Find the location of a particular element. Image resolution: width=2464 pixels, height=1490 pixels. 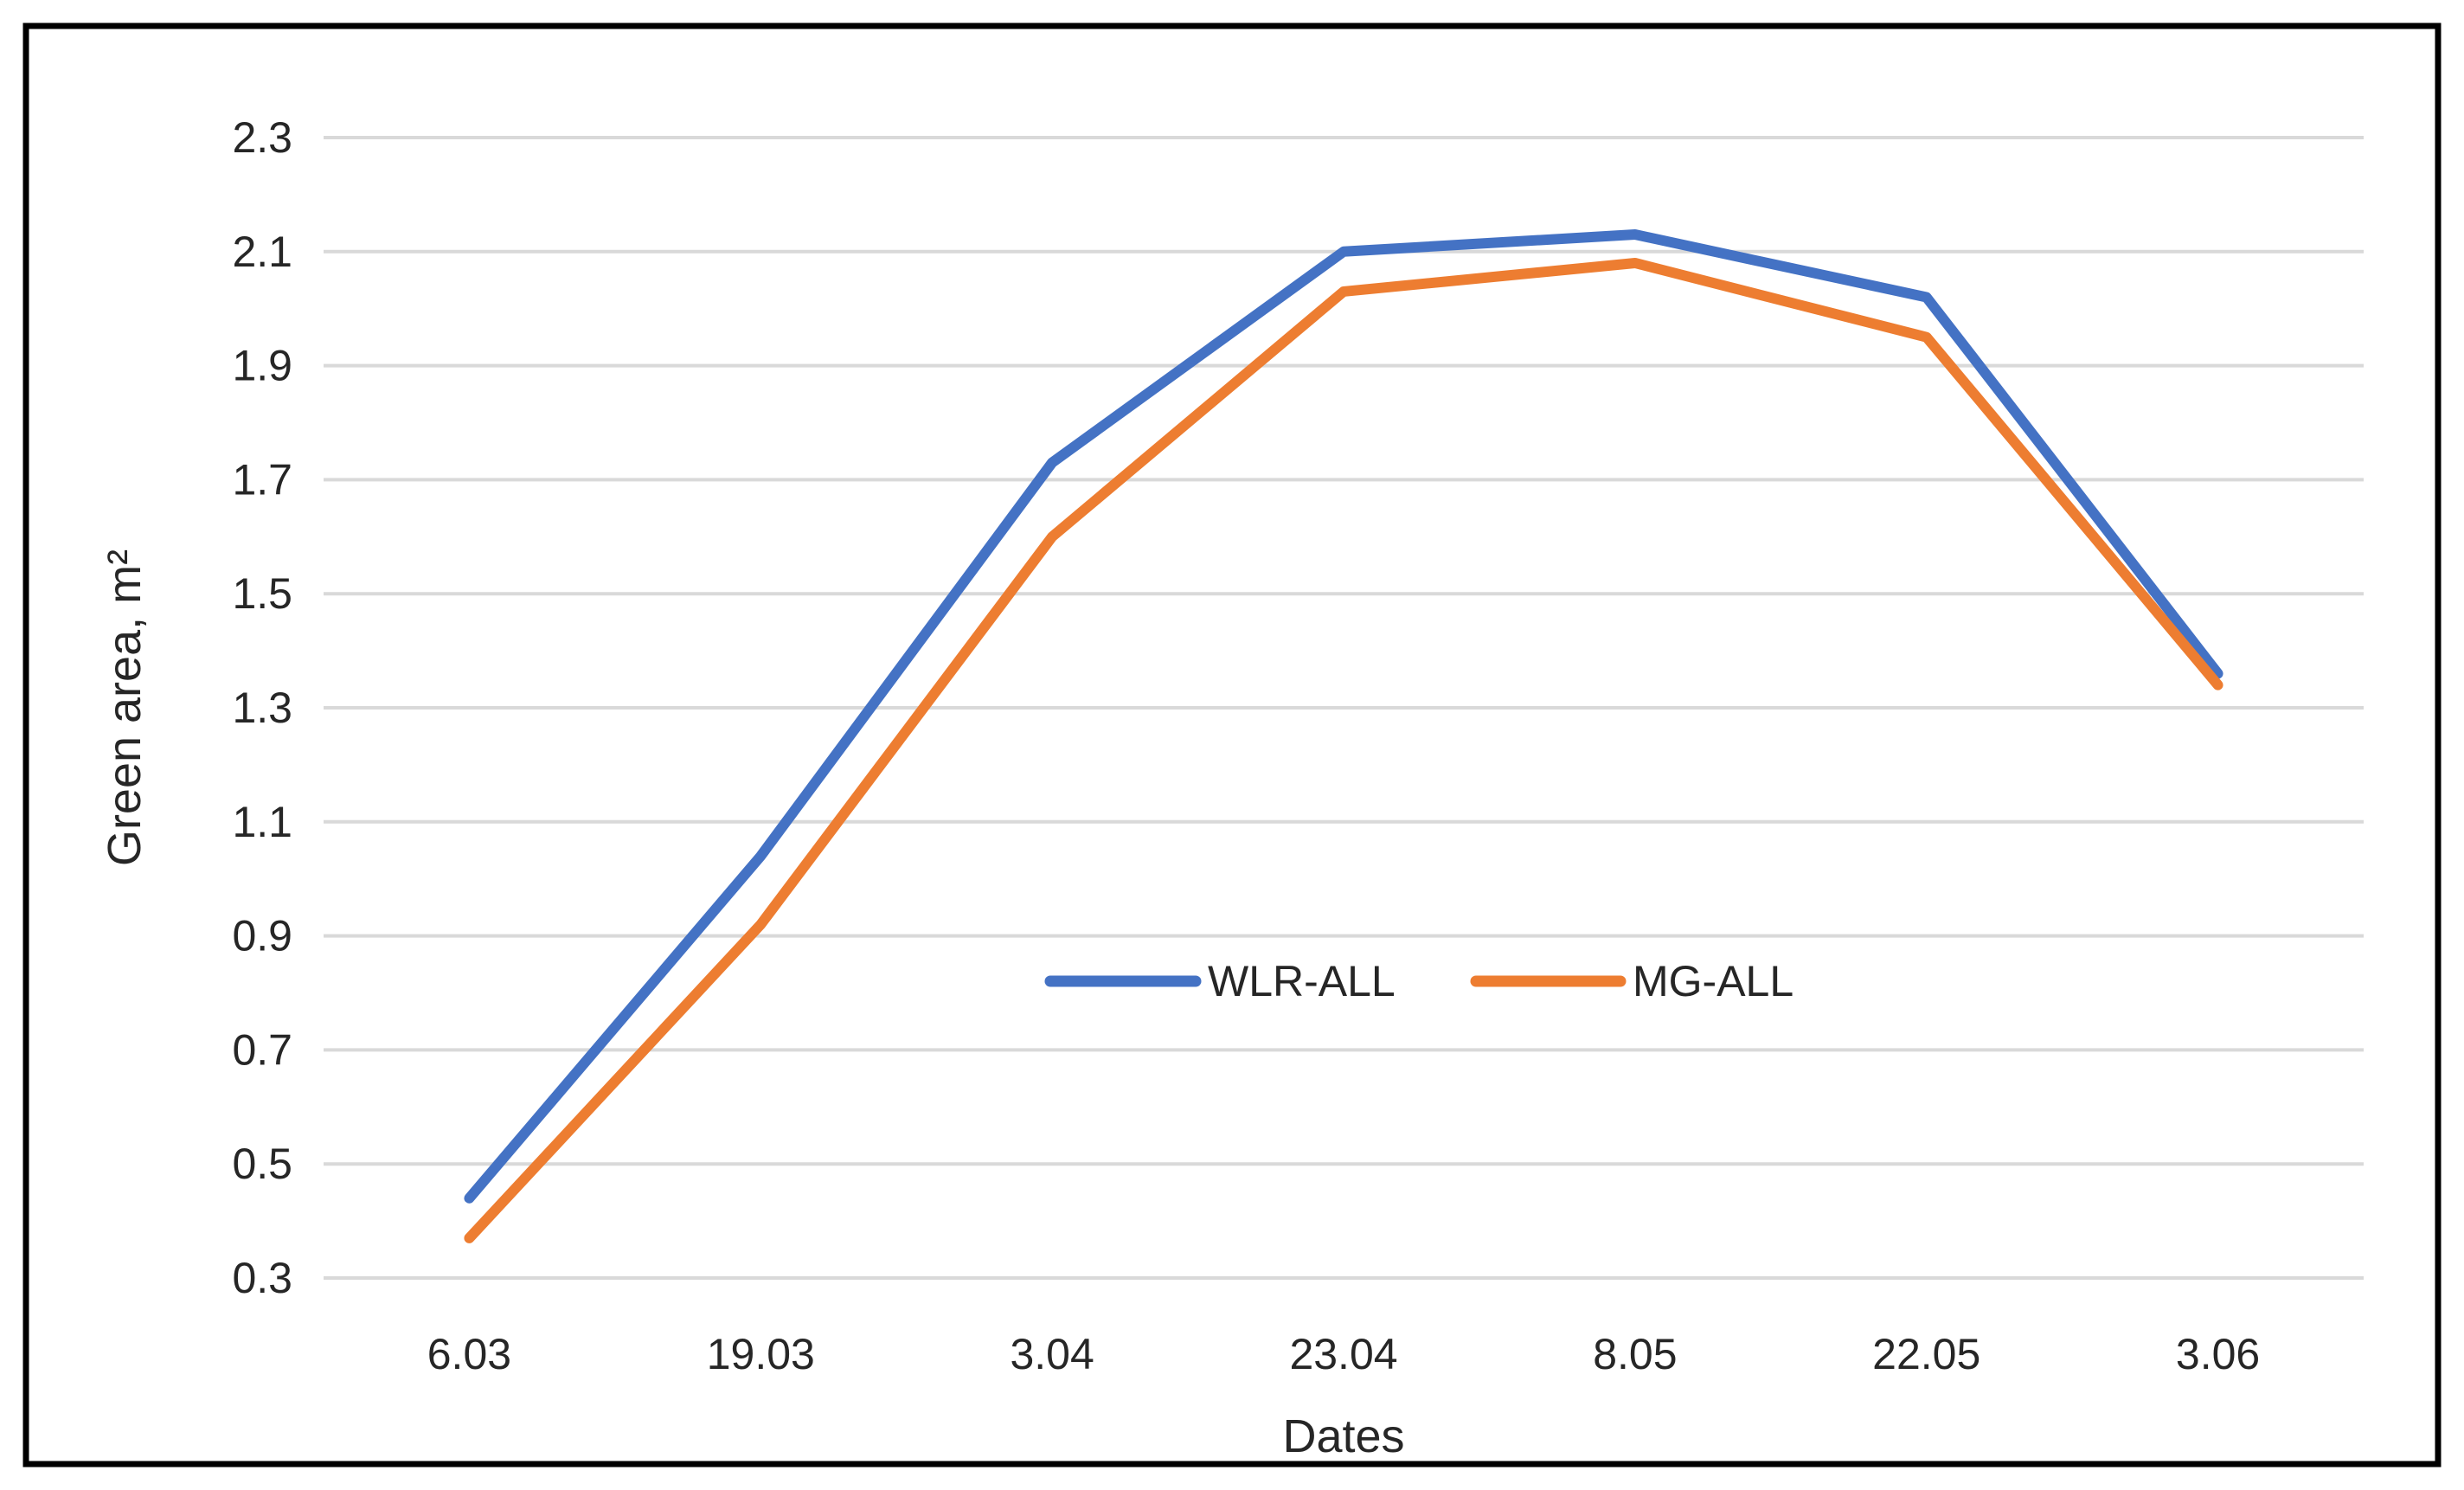

legend-item-wlr-all: WLR-ALL is located at coordinates (1220, 981).